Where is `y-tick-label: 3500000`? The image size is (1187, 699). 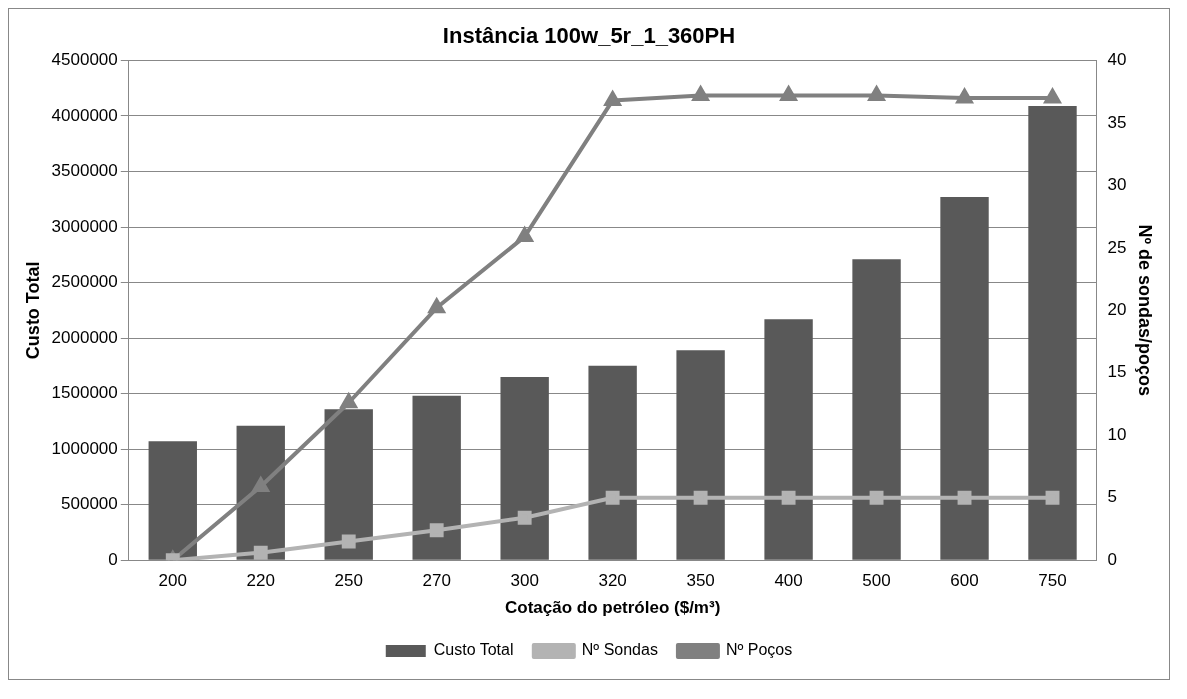 y-tick-label: 3500000 is located at coordinates (84, 171).